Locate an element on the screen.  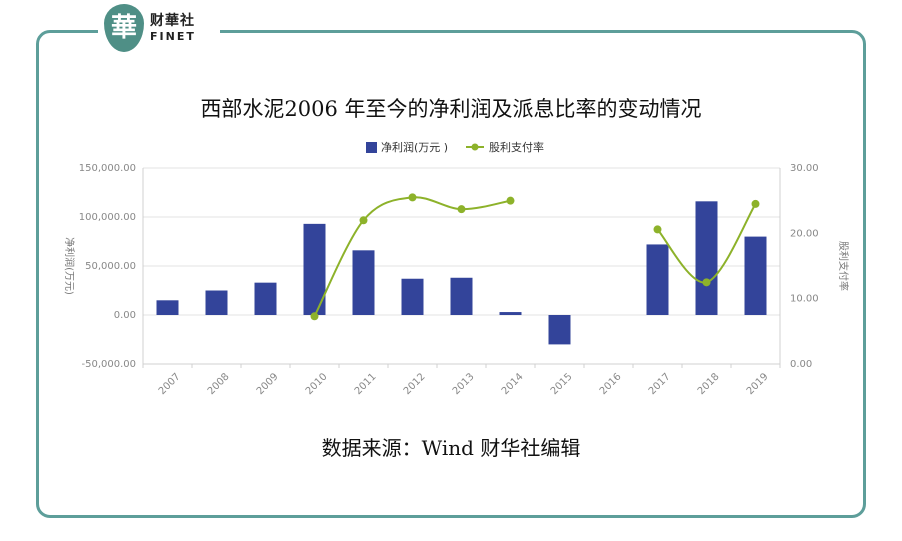
x-tick-label: 2016 is located at coordinates (611, 384).